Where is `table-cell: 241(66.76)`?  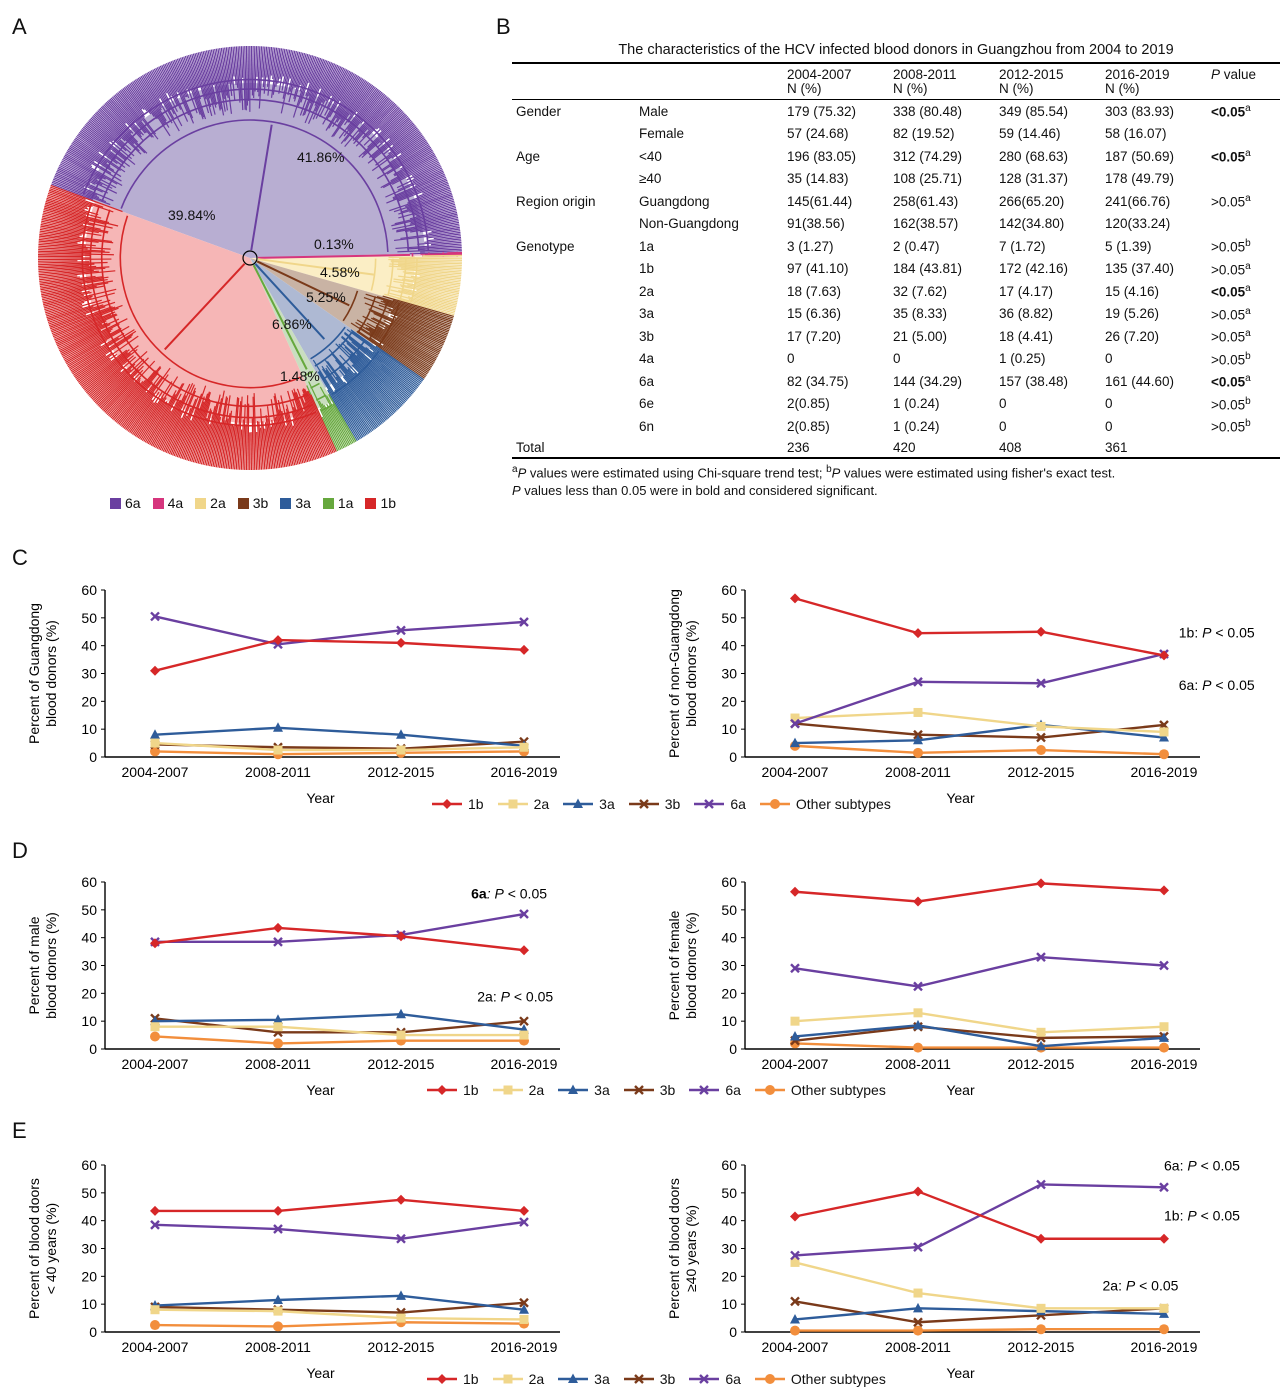
table-cell: 241(66.76) is located at coordinates (1138, 201).